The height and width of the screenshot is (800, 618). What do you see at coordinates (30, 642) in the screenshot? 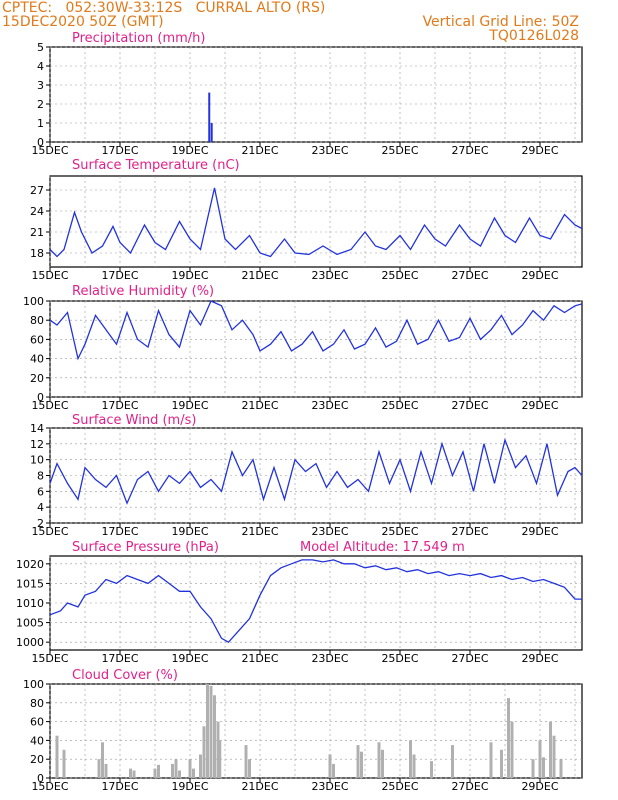
I see `y-tick-label: 1000` at bounding box center [30, 642].